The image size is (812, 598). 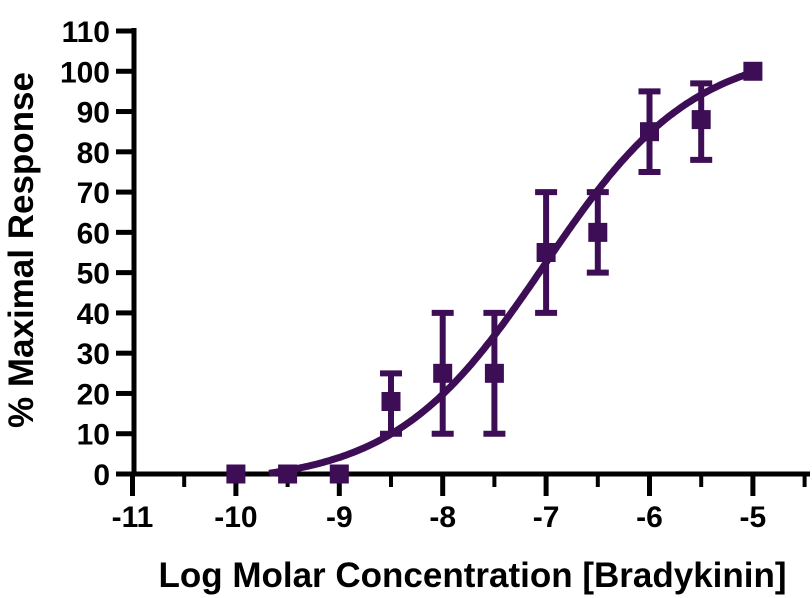 I want to click on x-tick-label: -9, so click(x=339, y=517).